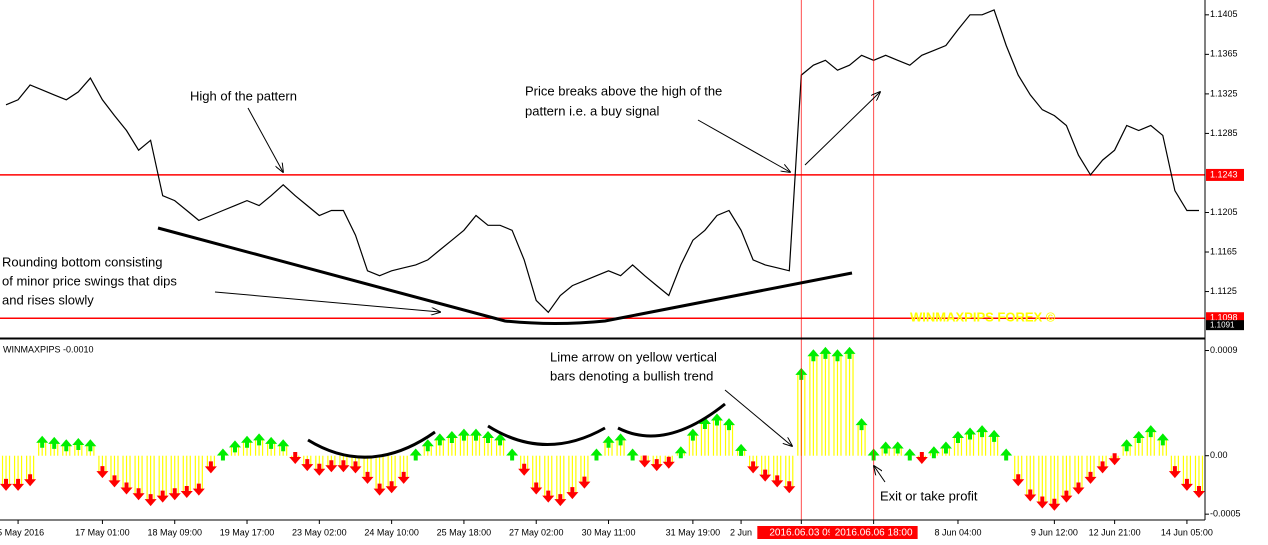 The height and width of the screenshot is (545, 1268). What do you see at coordinates (89, 280) in the screenshot?
I see `annotation: of minor price swings that dips` at bounding box center [89, 280].